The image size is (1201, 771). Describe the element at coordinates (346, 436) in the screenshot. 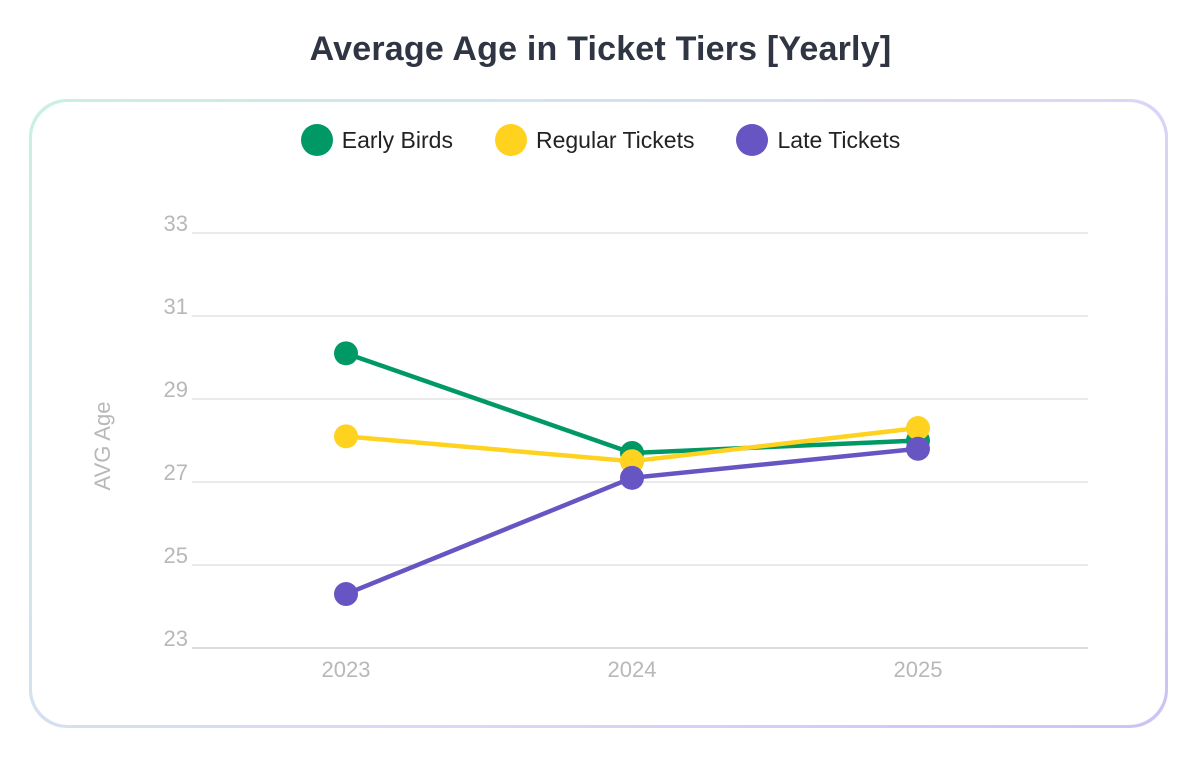

I see `data-point-regular-tickets-2023` at that location.